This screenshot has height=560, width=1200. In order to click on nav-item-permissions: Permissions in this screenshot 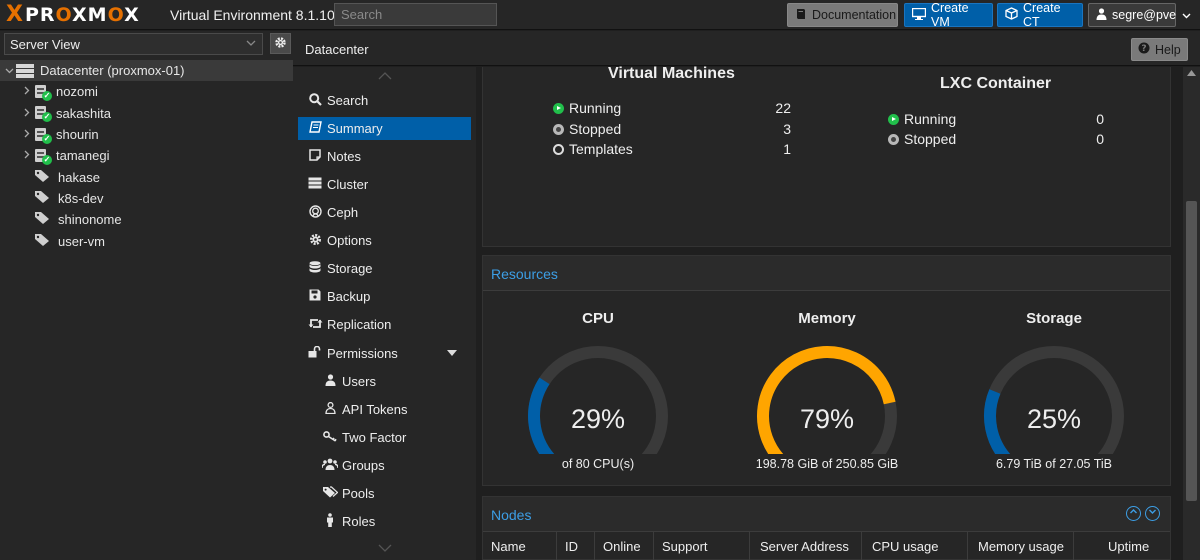, I will do `click(384, 353)`.